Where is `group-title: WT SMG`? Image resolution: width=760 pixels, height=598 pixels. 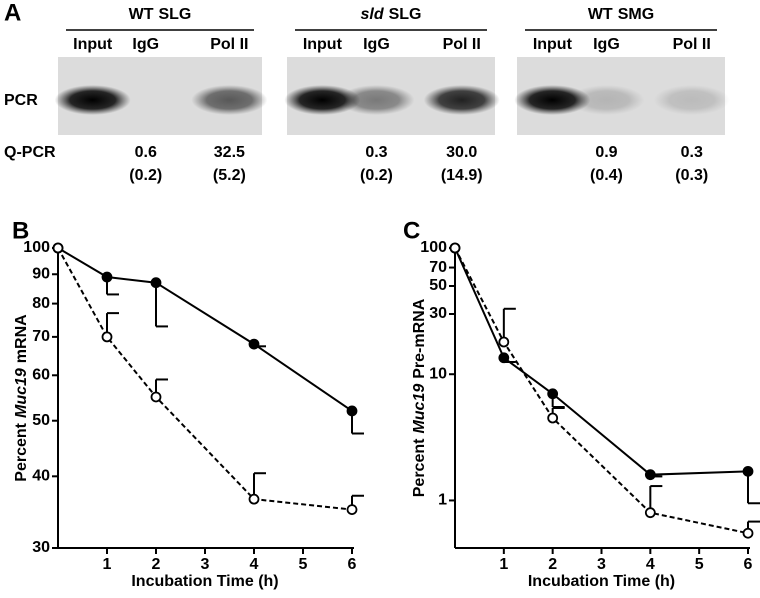 group-title: WT SMG is located at coordinates (621, 14).